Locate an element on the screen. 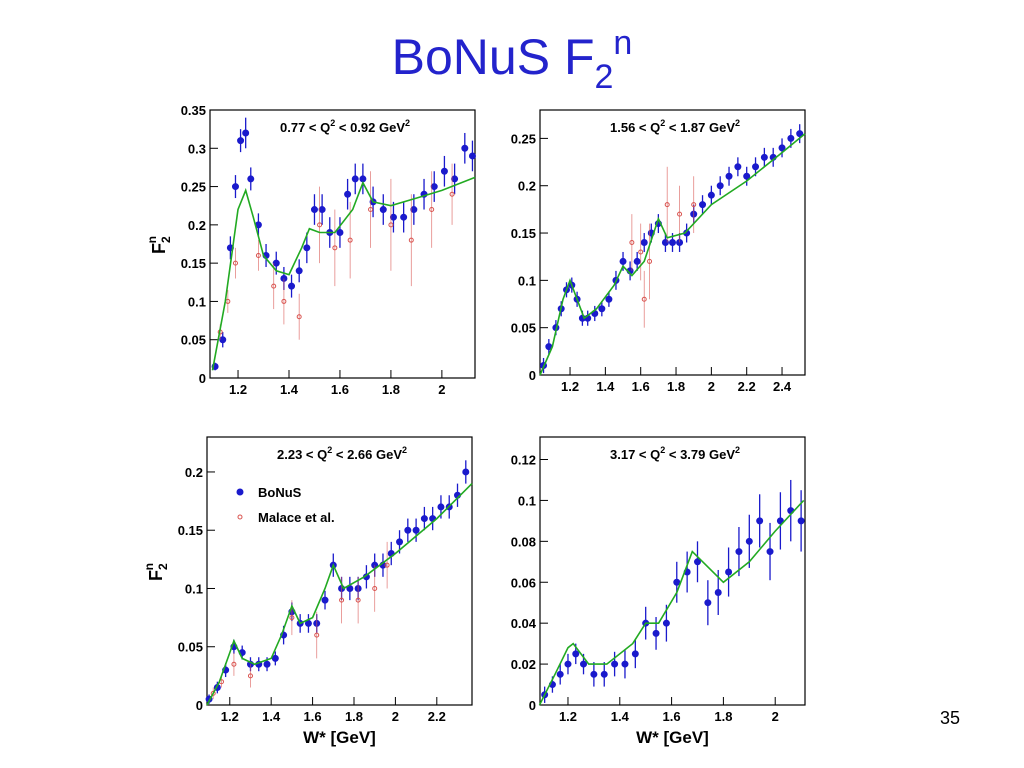 This screenshot has height=768, width=1024. panel-annotation: 3.17 < Q2 < 3.79 GeV2 is located at coordinates (675, 453).